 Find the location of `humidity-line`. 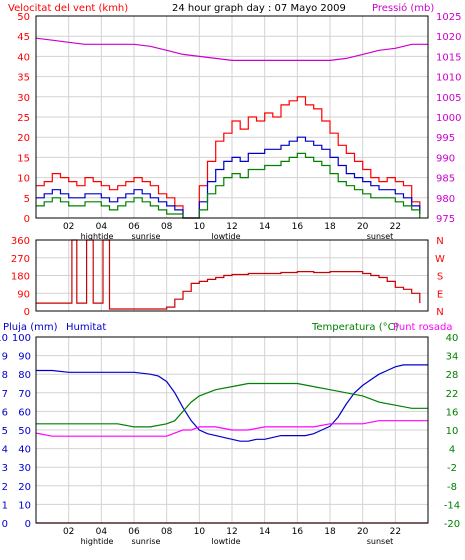

humidity-line is located at coordinates (232, 403).